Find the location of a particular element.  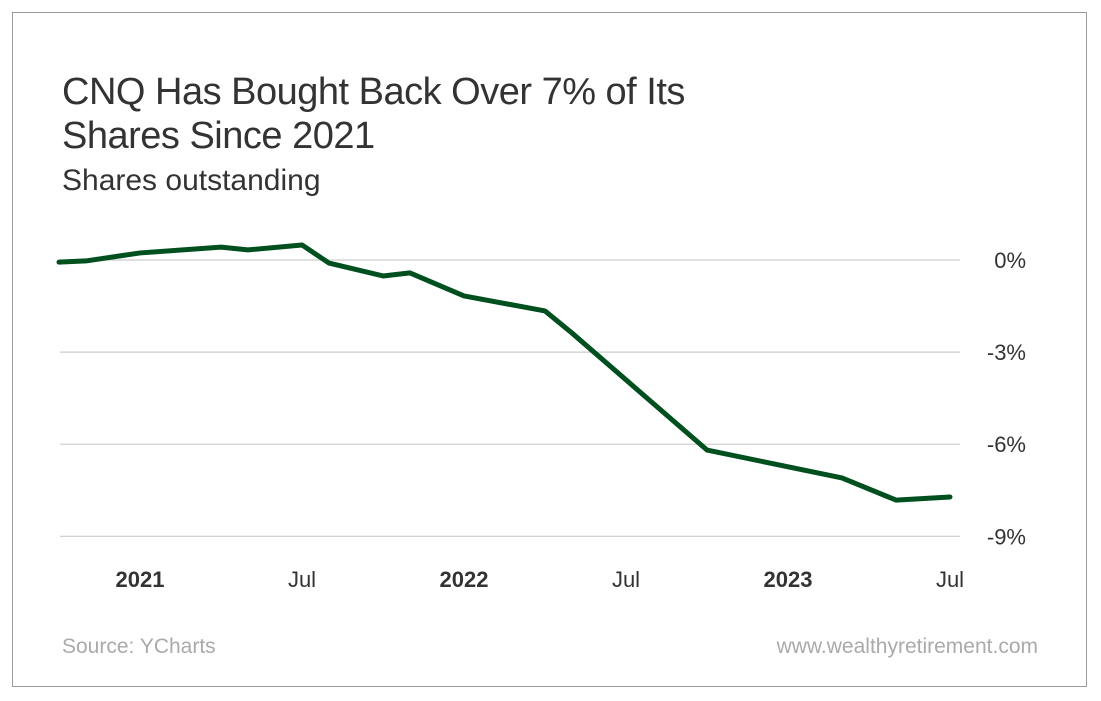

y-tick-label: 0% is located at coordinates (1010, 260).